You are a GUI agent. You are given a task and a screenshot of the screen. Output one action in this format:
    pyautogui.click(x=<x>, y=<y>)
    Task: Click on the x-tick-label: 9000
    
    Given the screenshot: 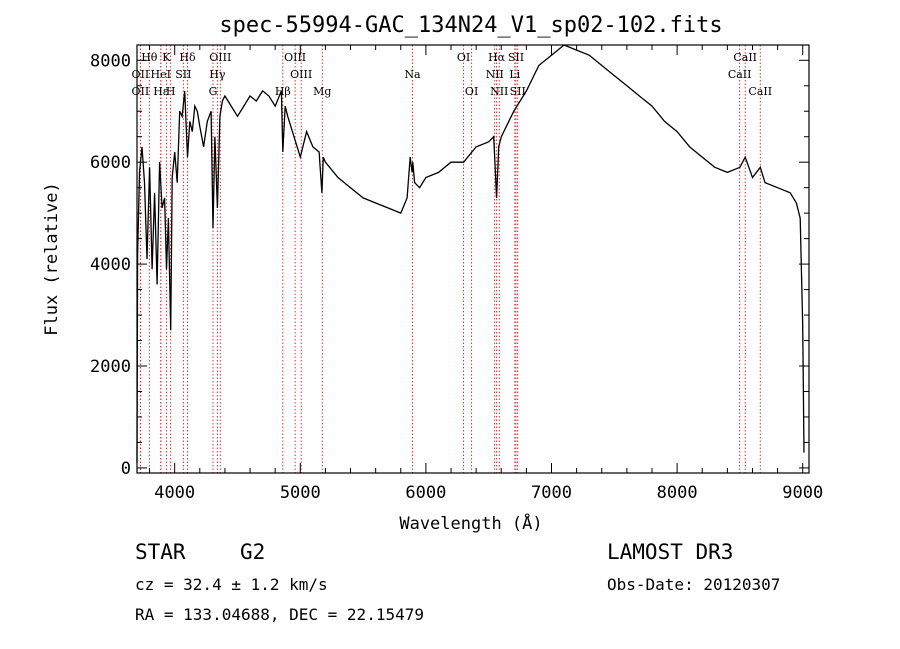 What is the action you would take?
    pyautogui.click(x=802, y=493)
    